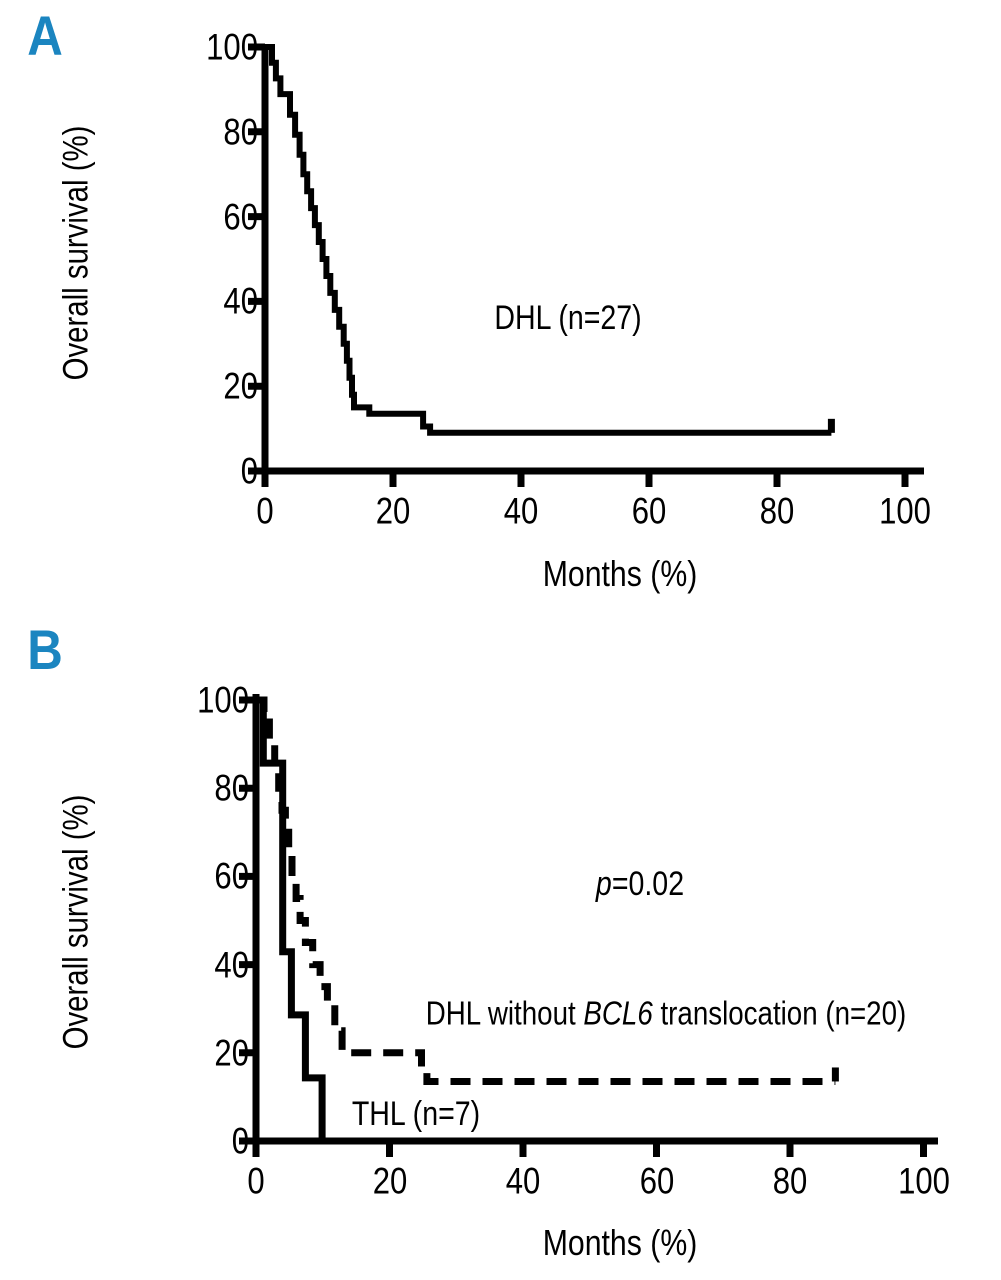 The image size is (1001, 1280). Describe the element at coordinates (568, 318) in the screenshot. I see `panel-a-series-label-dhl: DHL (n=27)` at that location.